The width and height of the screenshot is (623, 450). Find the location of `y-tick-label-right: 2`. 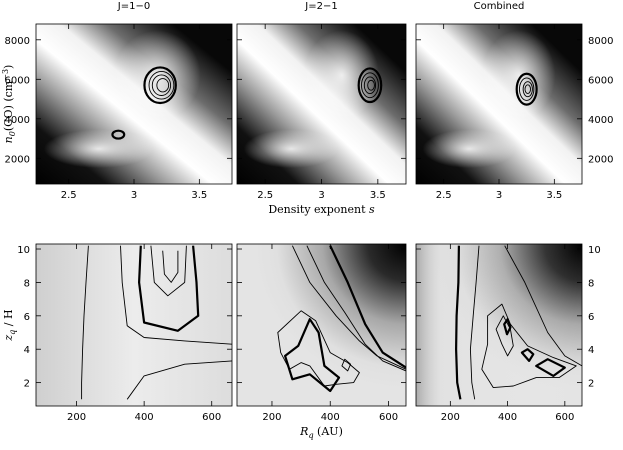

y-tick-label-right: 2 is located at coordinates (591, 384).